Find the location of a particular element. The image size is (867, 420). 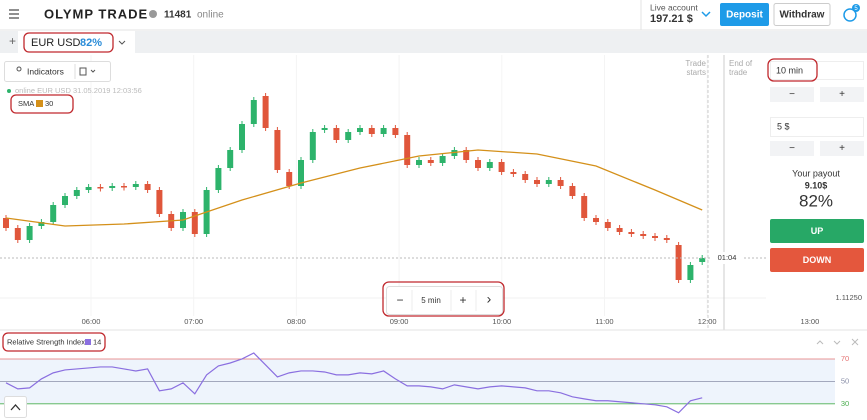

duration-plus is located at coordinates (842, 94).